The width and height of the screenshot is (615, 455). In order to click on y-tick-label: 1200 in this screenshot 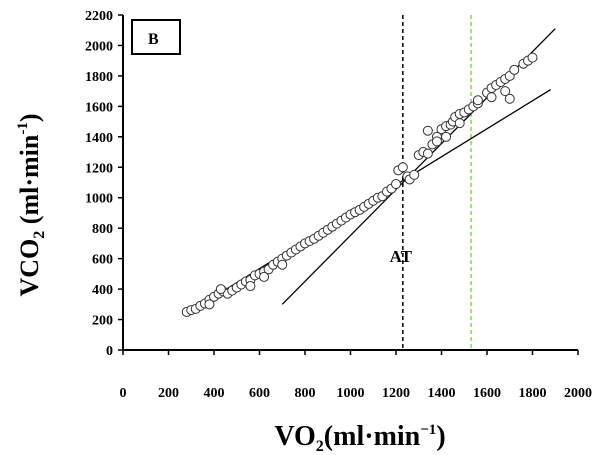, I will do `click(99, 168)`.